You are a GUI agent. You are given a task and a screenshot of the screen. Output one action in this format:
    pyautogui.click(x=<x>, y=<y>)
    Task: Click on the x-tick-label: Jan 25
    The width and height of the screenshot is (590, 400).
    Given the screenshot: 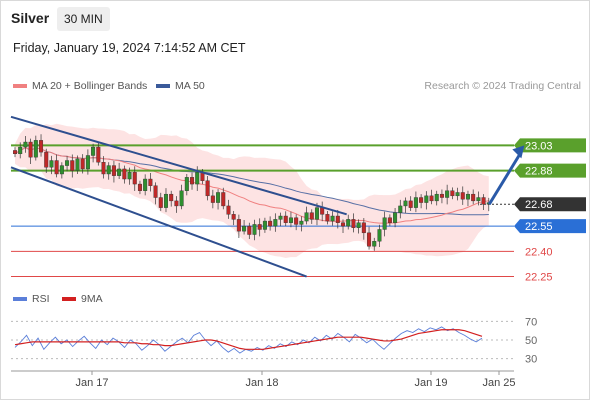 What is the action you would take?
    pyautogui.click(x=498, y=383)
    